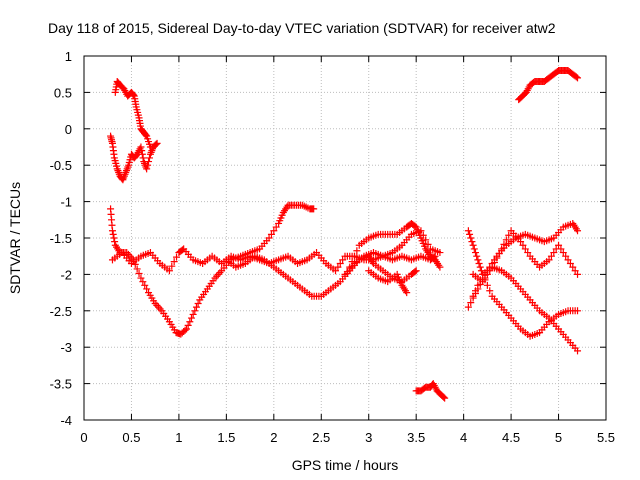 The image size is (640, 480). Describe the element at coordinates (83, 437) in the screenshot. I see `x-tick-label: 0` at that location.